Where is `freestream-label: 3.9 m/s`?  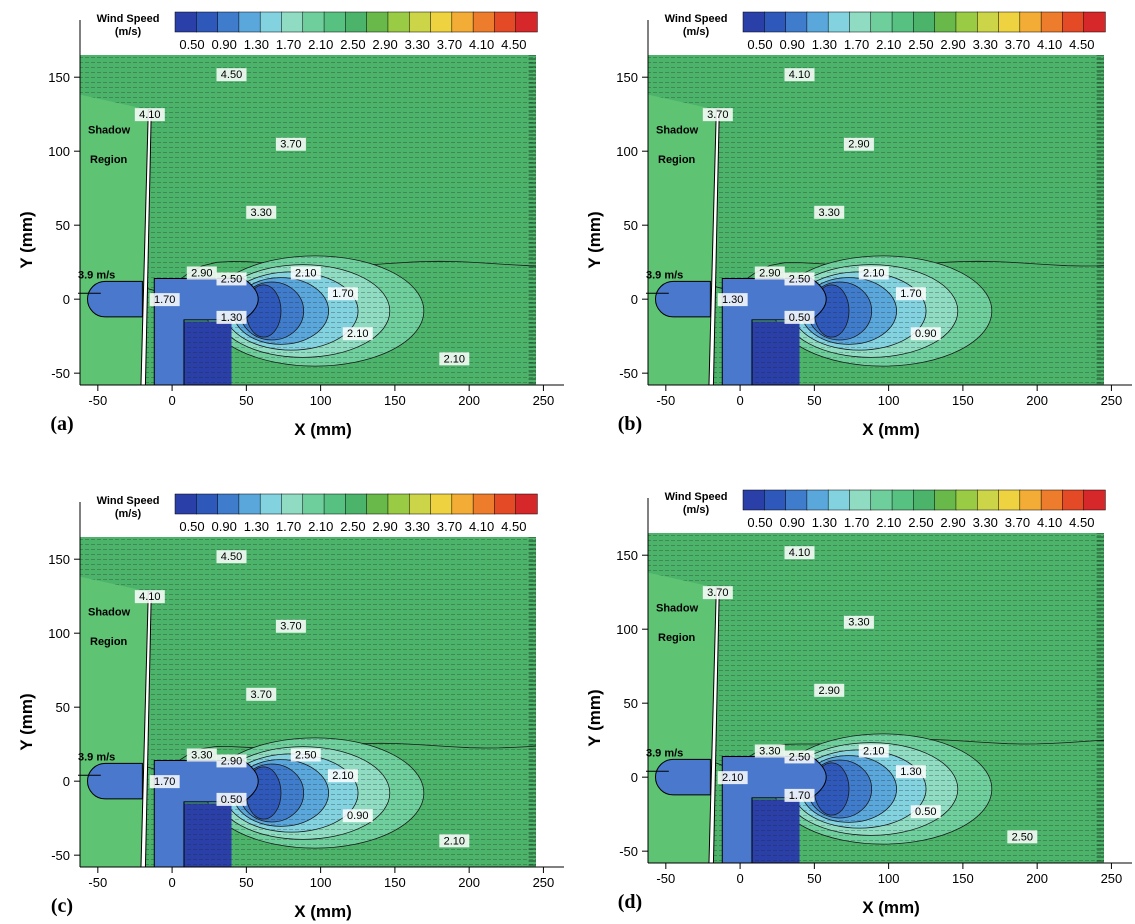
freestream-label: 3.9 m/s is located at coordinates (96, 275).